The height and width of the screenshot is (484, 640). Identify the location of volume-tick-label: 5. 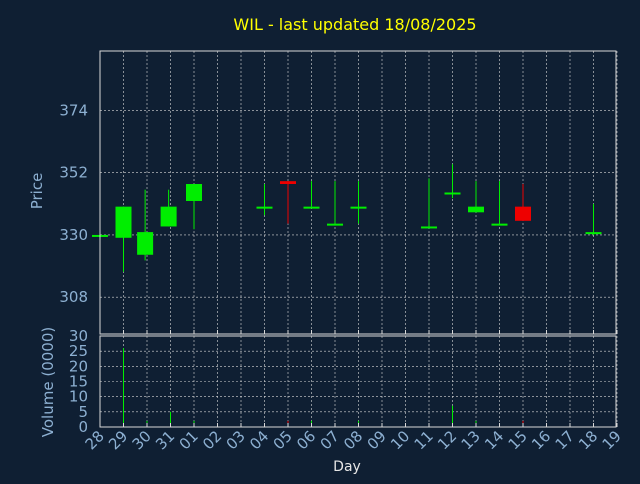
(83, 412).